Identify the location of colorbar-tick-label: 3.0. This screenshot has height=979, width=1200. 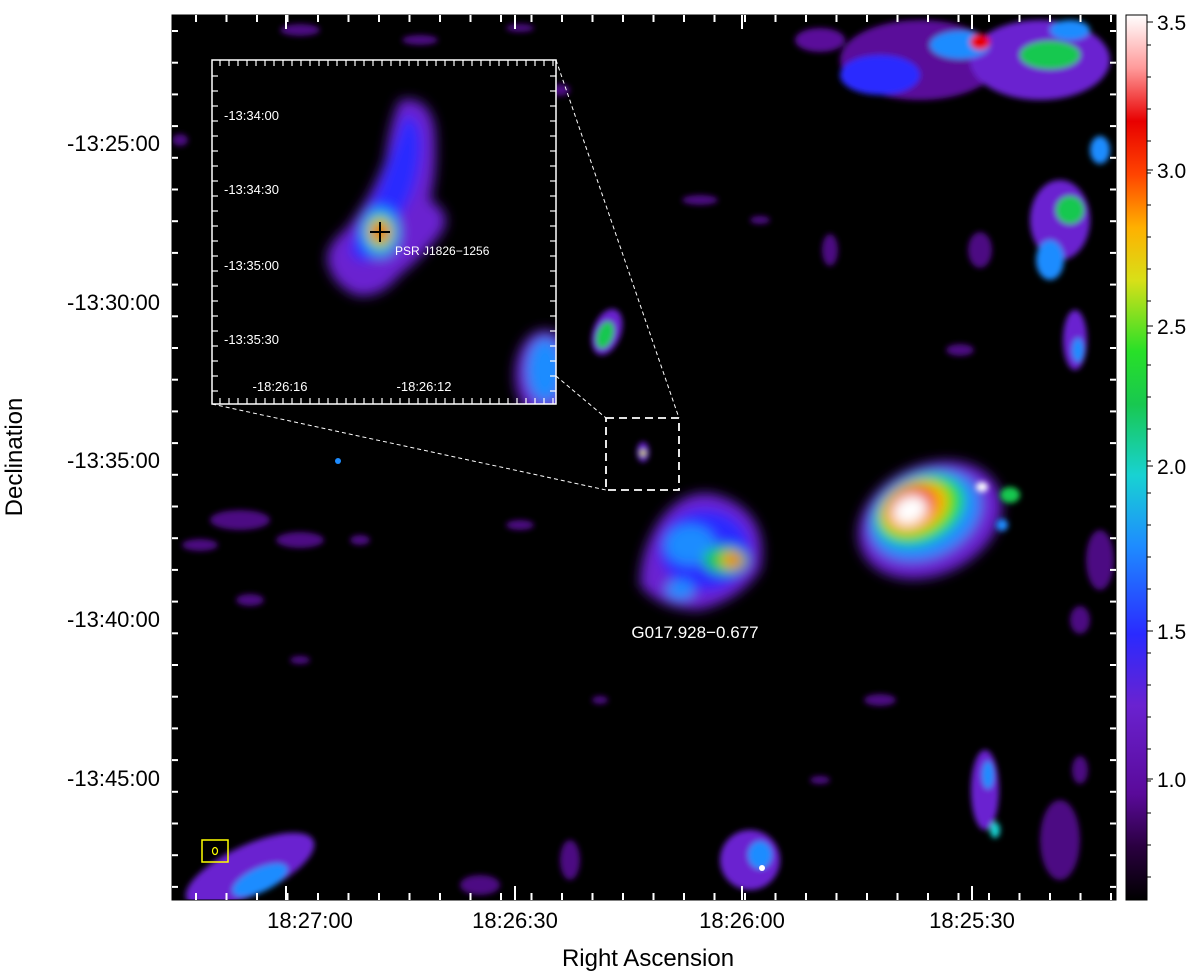
(1171, 171).